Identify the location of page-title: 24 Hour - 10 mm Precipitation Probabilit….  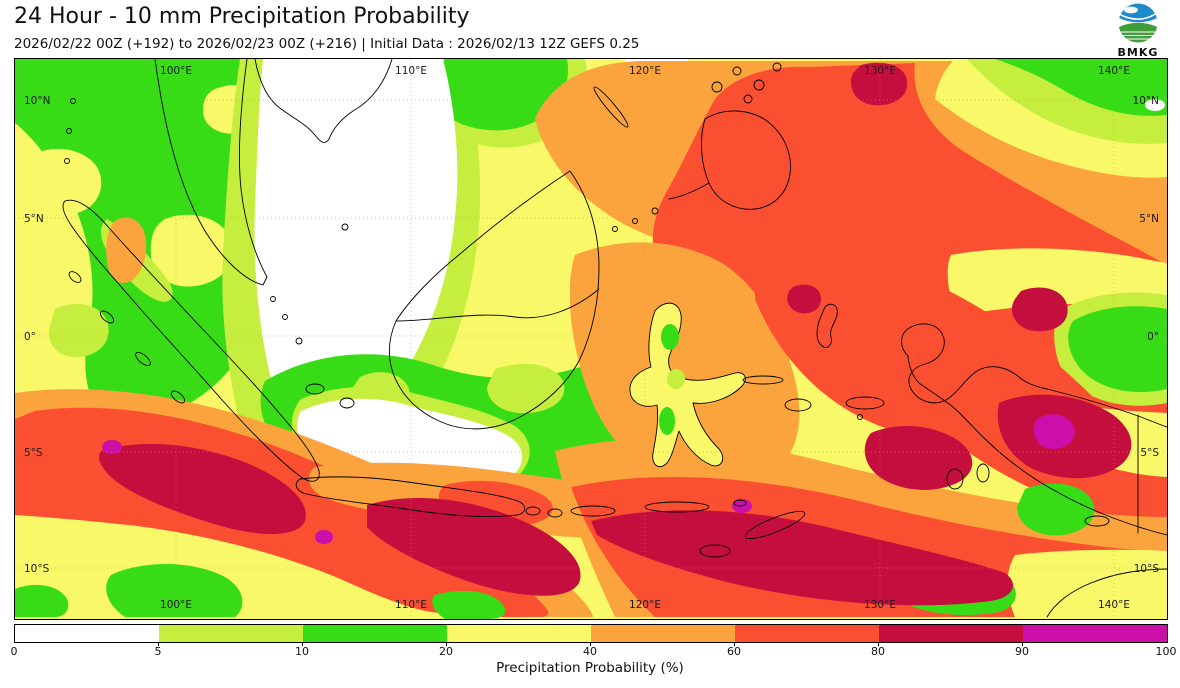
(242, 16).